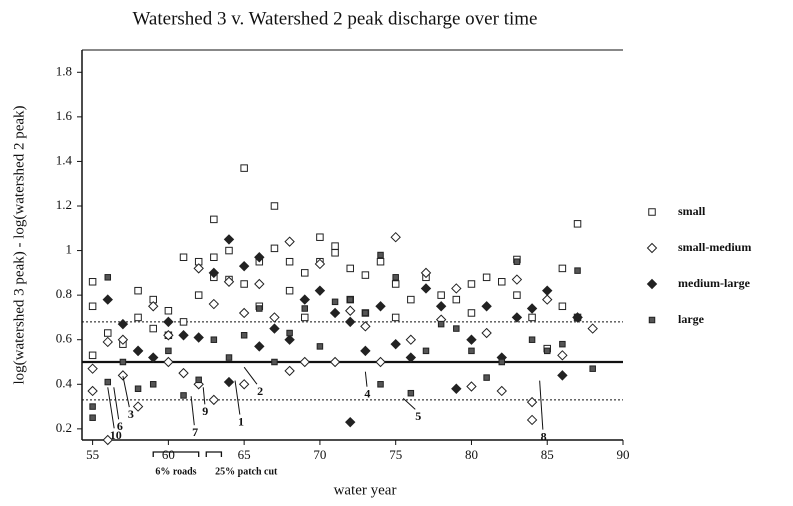 The width and height of the screenshot is (793, 506). What do you see at coordinates (92, 454) in the screenshot?
I see `x-tick-label: 55` at bounding box center [92, 454].